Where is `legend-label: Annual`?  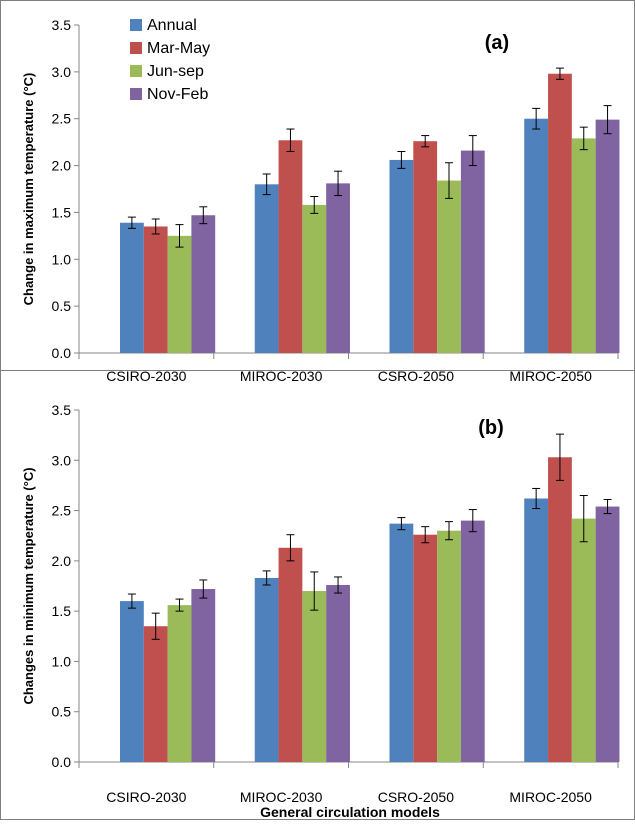 legend-label: Annual is located at coordinates (172, 25).